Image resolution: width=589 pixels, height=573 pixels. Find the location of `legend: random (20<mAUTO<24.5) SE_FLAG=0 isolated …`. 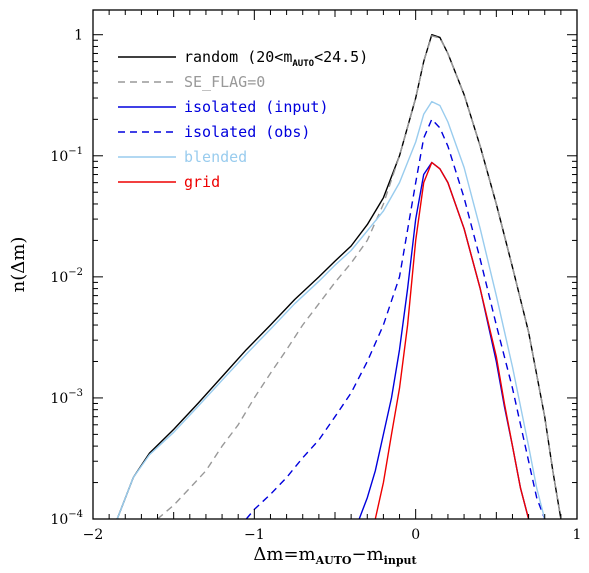

legend: random (20<mAUTO<24.5) SE_FLAG=0 isolated … is located at coordinates (243, 119).